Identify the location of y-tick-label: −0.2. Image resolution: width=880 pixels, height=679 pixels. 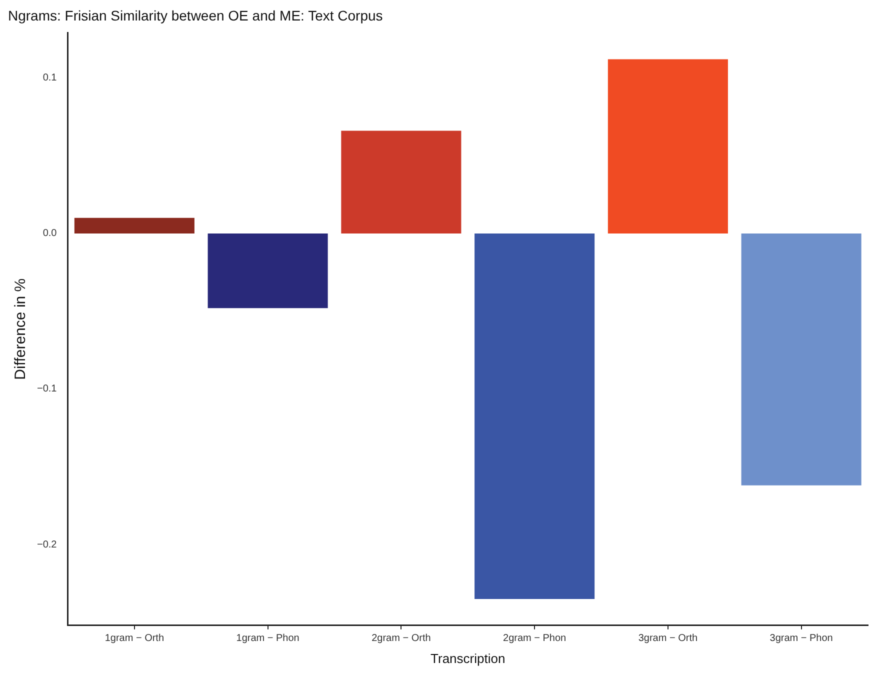
(47, 544).